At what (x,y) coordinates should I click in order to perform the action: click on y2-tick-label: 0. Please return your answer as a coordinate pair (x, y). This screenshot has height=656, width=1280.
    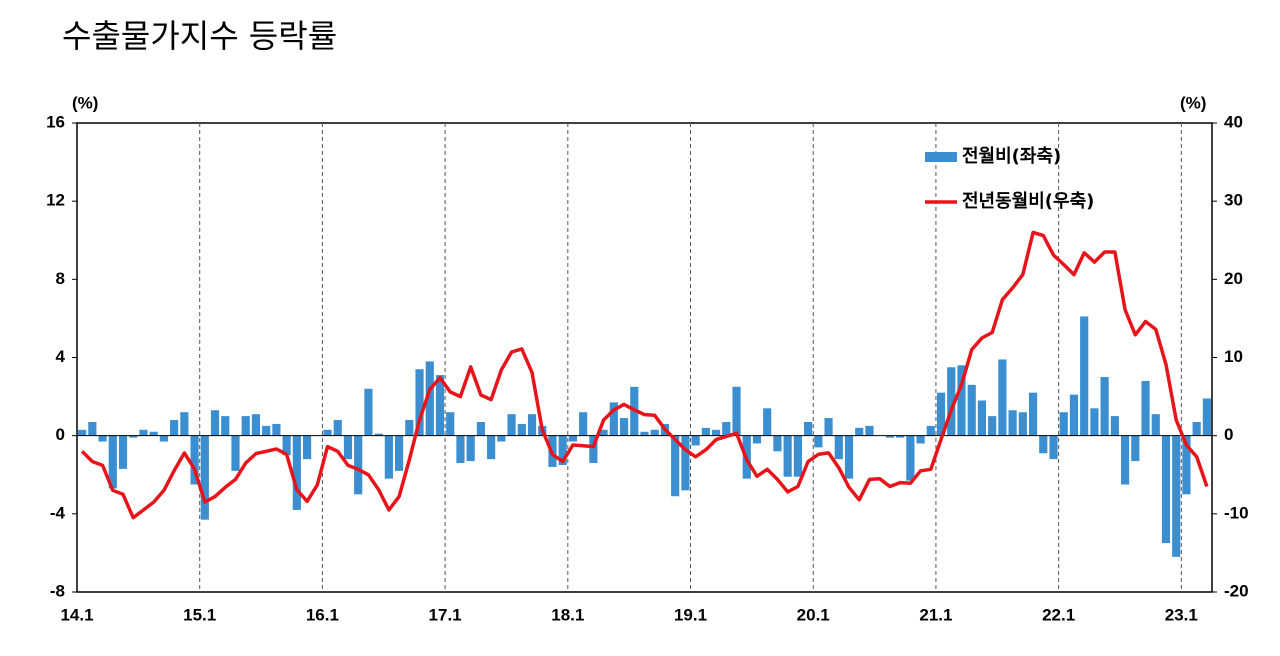
    Looking at the image, I should click on (1228, 434).